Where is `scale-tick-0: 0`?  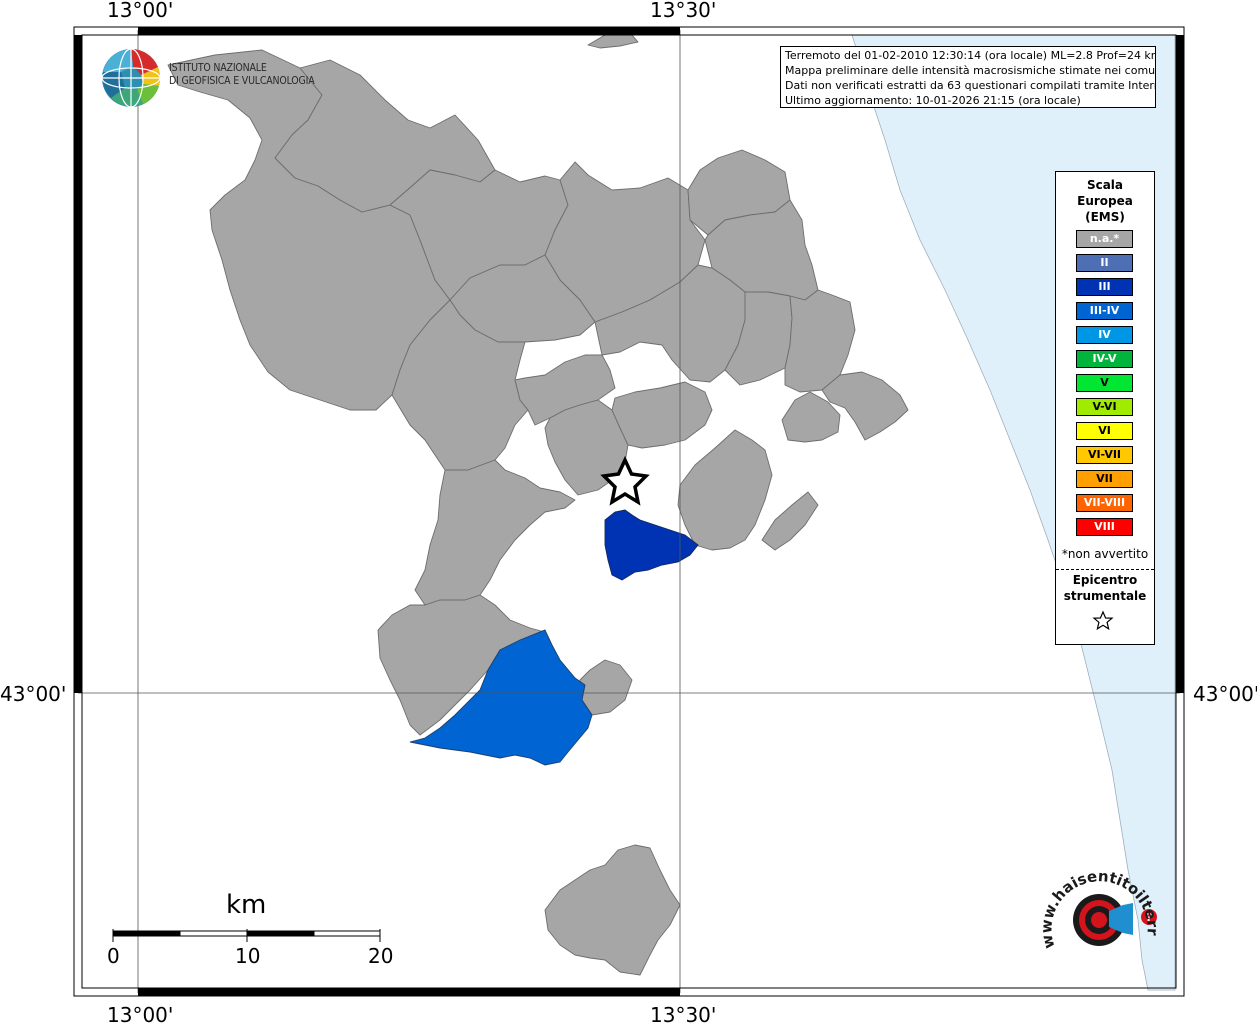 scale-tick-0: 0 is located at coordinates (113, 956).